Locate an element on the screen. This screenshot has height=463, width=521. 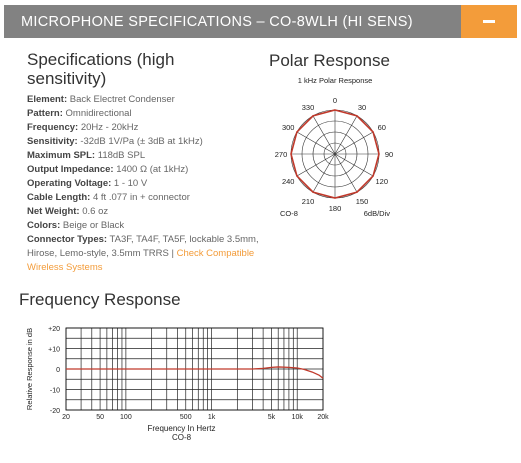
spec-key: Connector Types: is located at coordinates (67, 239).